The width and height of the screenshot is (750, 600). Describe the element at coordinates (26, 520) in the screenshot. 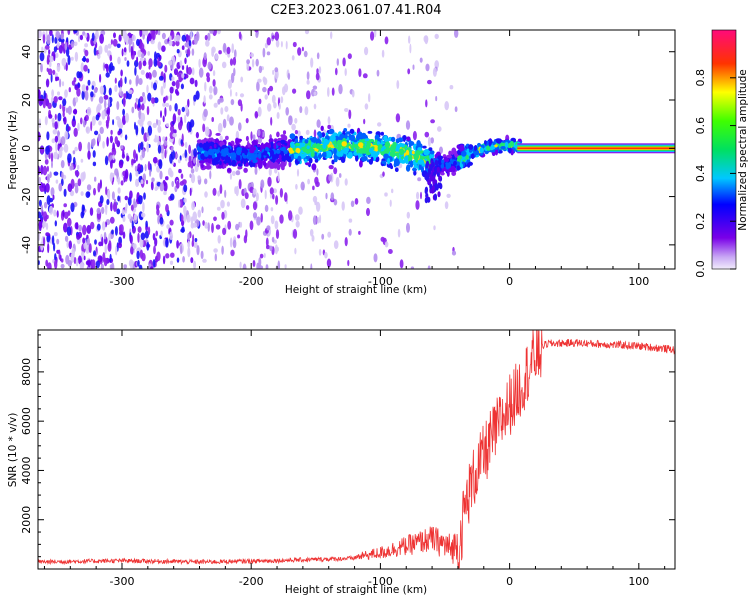

I see `y-tick-label: 2000` at that location.